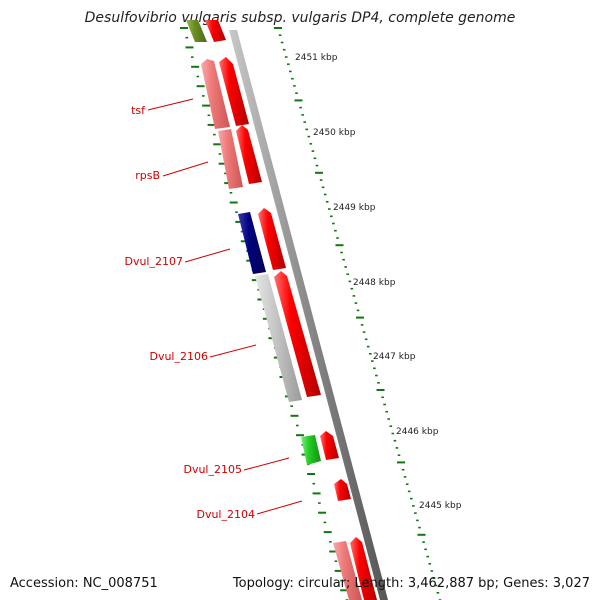 The image size is (600, 600). What do you see at coordinates (417, 432) in the screenshot?
I see `kbp-label-2446: 2446 kbp` at bounding box center [417, 432].